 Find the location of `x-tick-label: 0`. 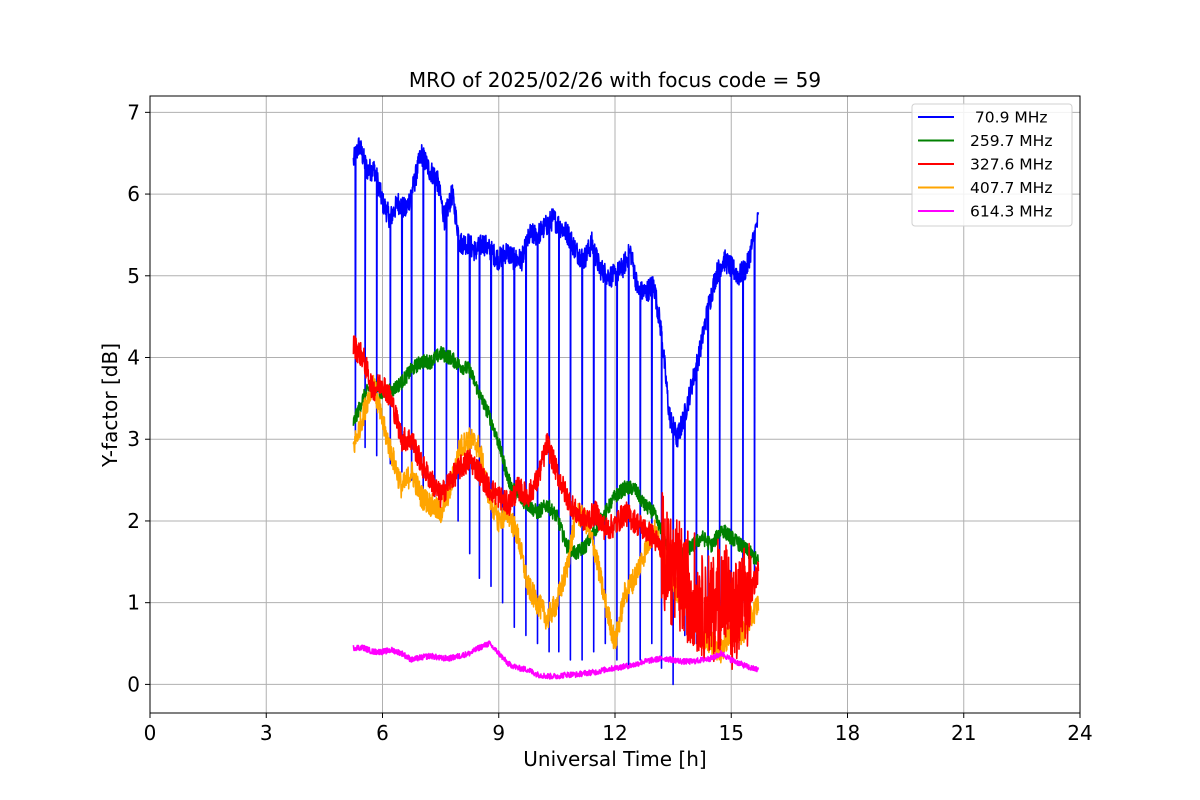

x-tick-label: 0 is located at coordinates (150, 733).